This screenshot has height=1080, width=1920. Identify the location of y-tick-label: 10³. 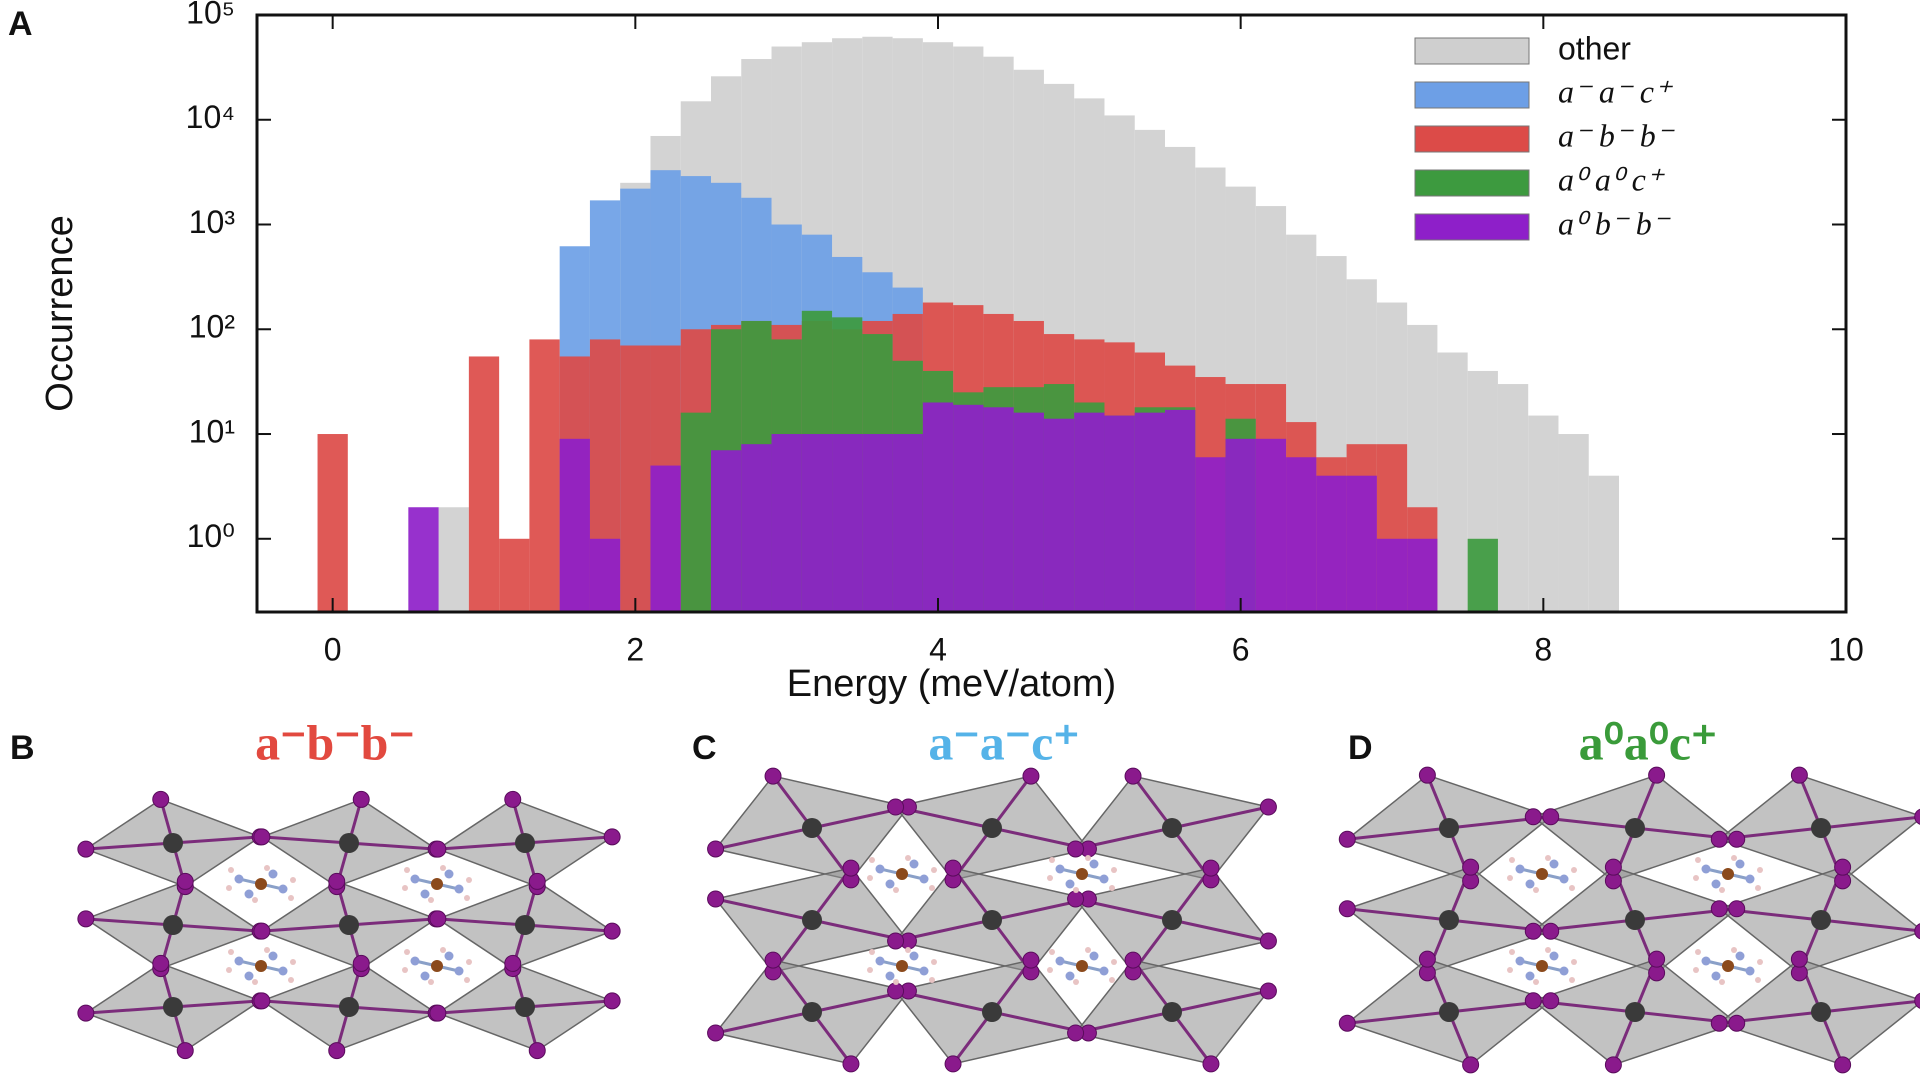
(212, 222).